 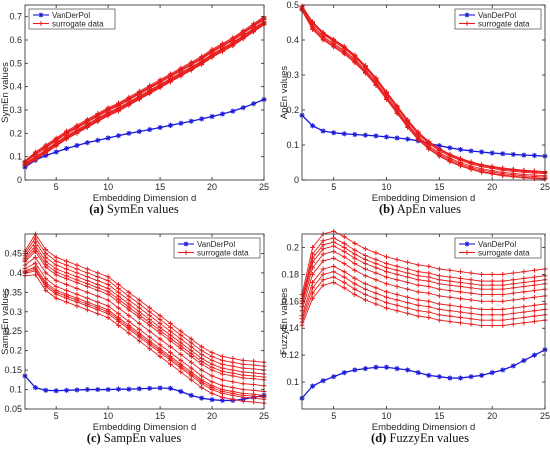 I want to click on y-tick-label: 0.4, so click(x=15, y=87).